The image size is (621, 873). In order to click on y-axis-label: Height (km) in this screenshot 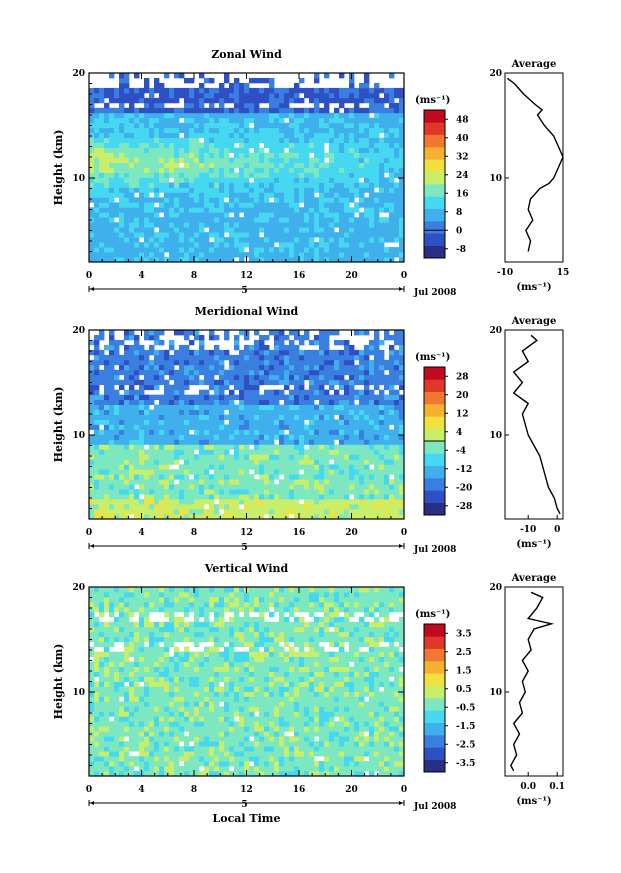, I will do `click(58, 168)`.